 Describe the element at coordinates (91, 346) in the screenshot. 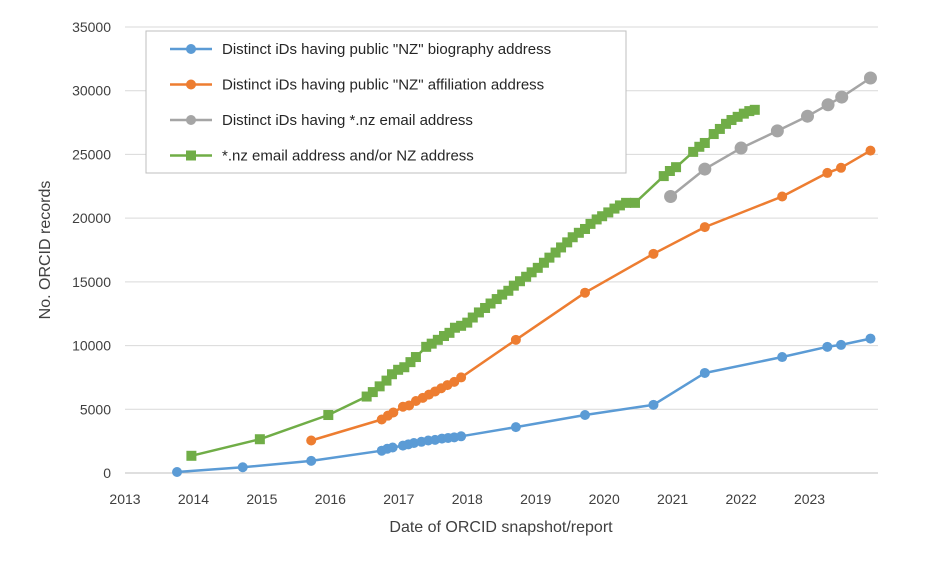

I see `y-tick-label: 10000` at that location.